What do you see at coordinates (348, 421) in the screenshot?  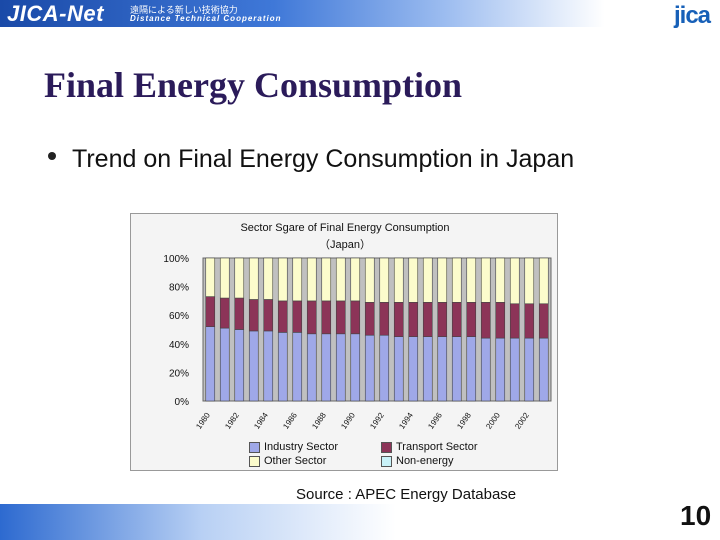 I see `x-tick-label: 1990` at bounding box center [348, 421].